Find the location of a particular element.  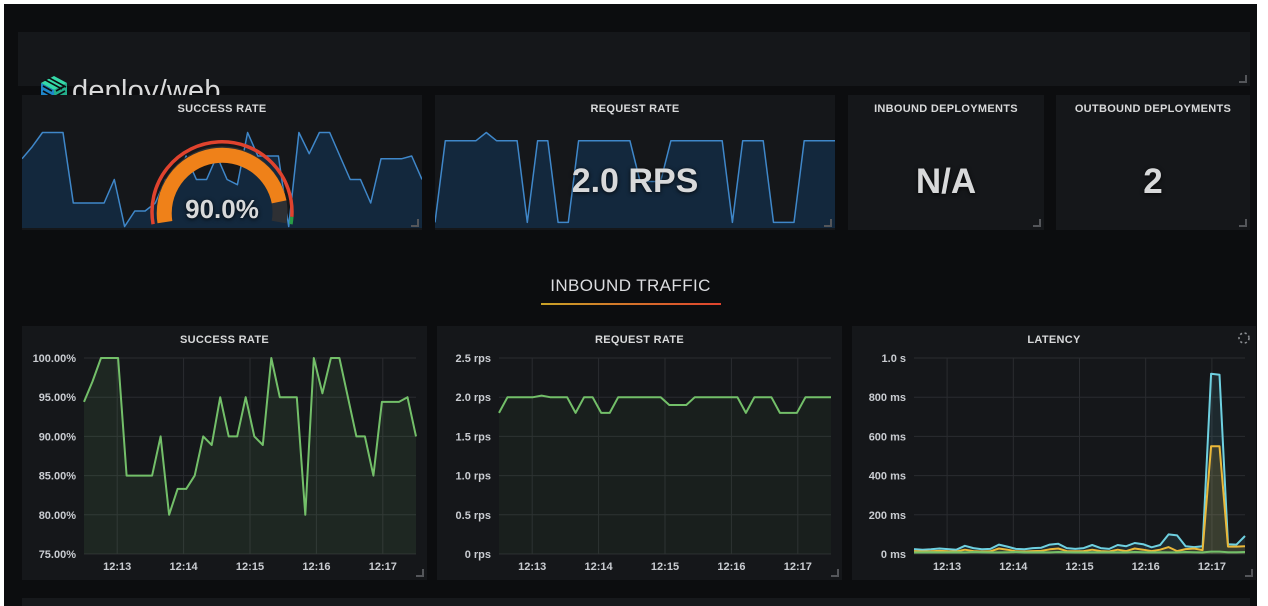

svg-text: 400 ms is located at coordinates (887, 477).